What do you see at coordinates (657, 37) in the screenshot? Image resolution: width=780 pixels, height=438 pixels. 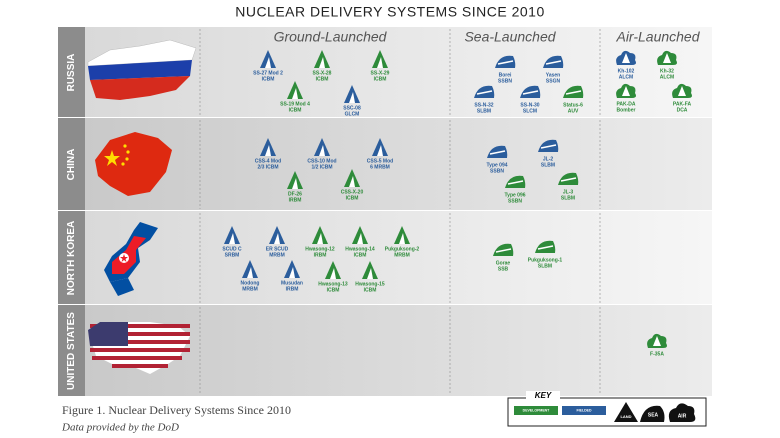 I see `column-header: Air-Launched` at bounding box center [657, 37].